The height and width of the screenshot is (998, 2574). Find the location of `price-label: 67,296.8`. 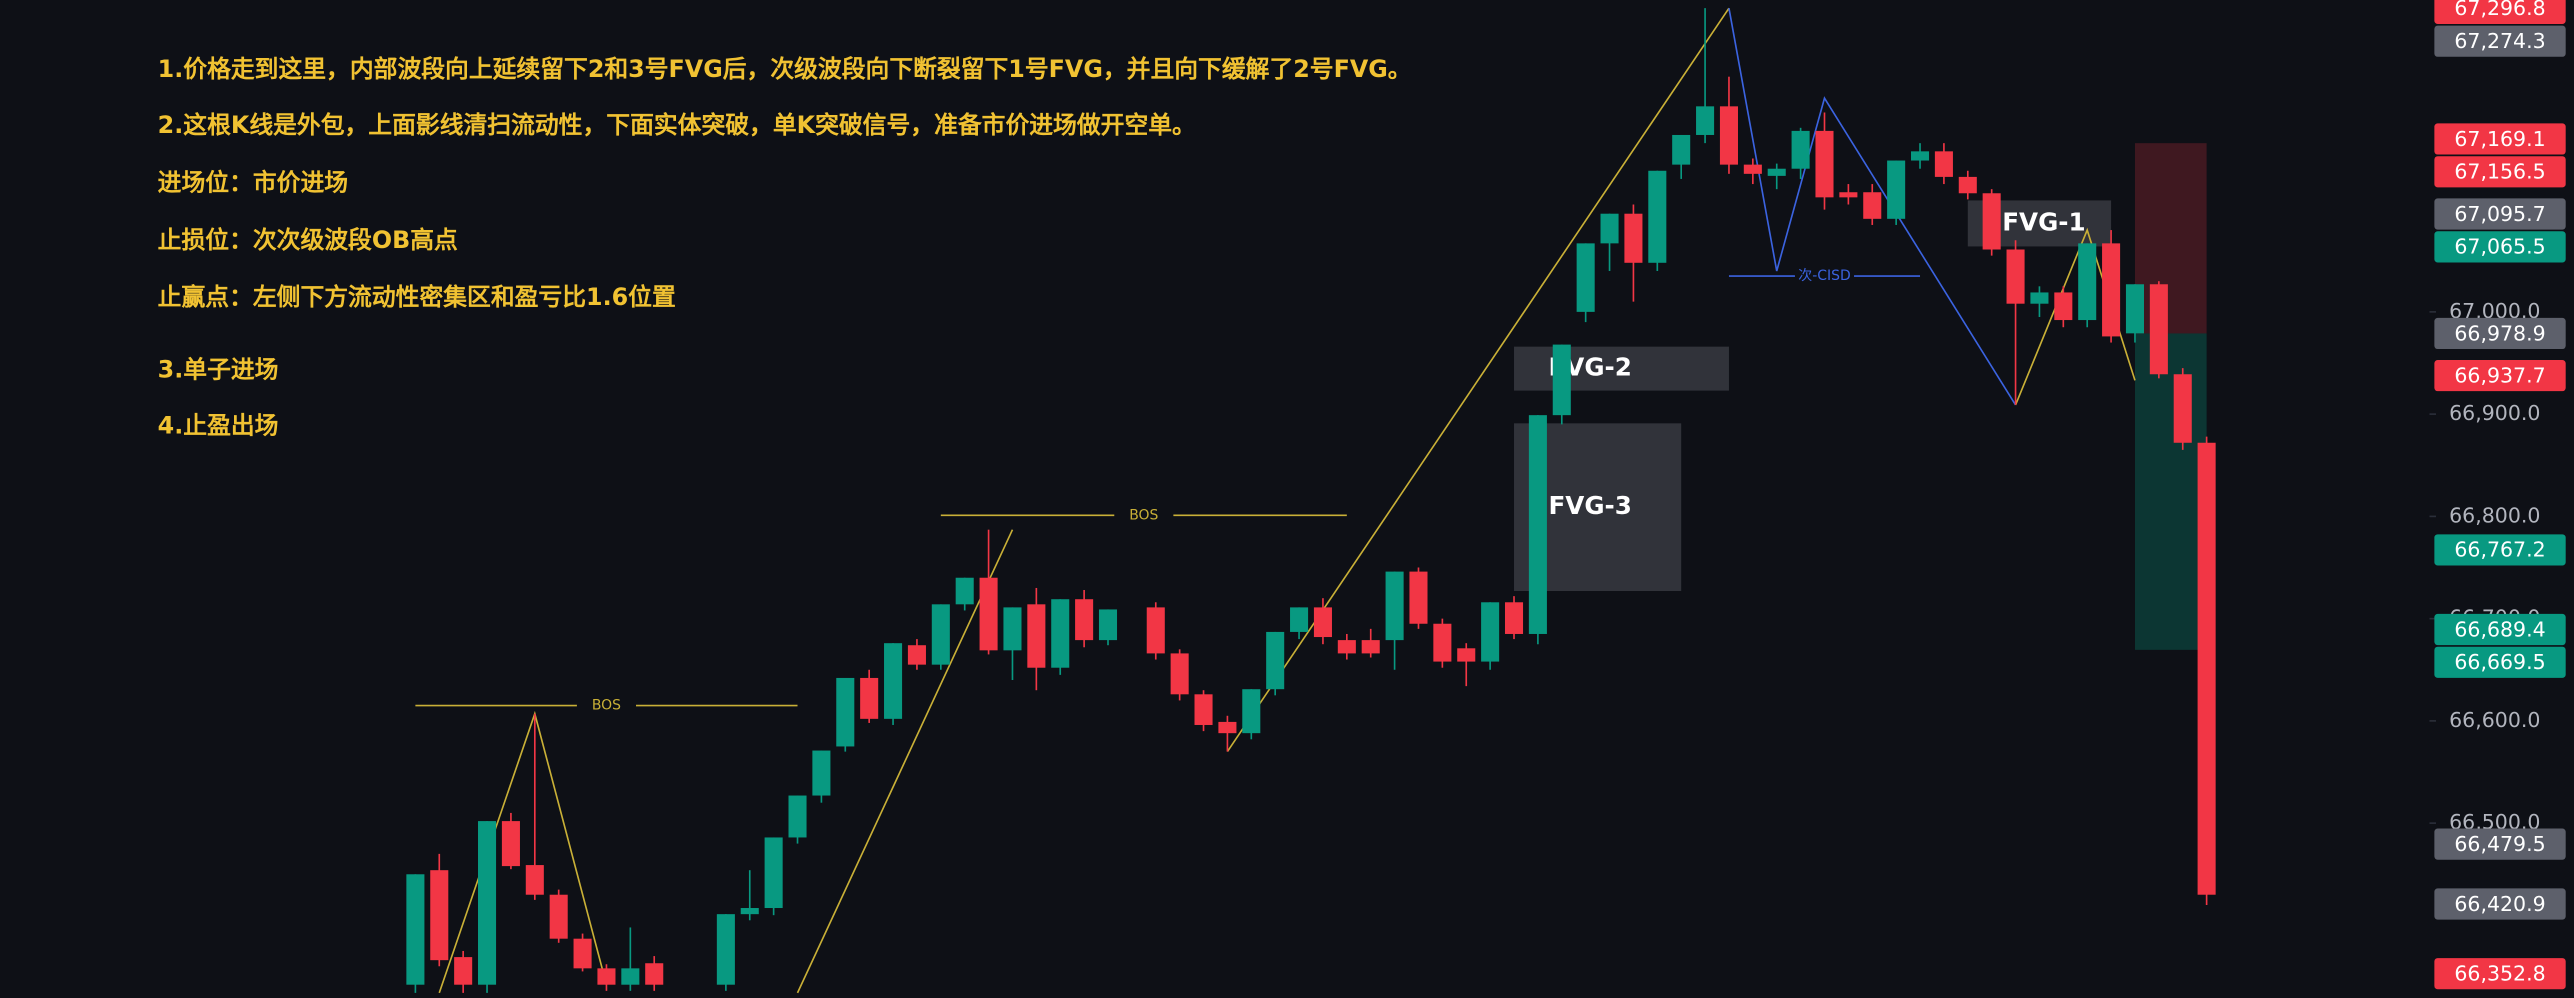

price-label: 67,296.8 is located at coordinates (2499, 10).